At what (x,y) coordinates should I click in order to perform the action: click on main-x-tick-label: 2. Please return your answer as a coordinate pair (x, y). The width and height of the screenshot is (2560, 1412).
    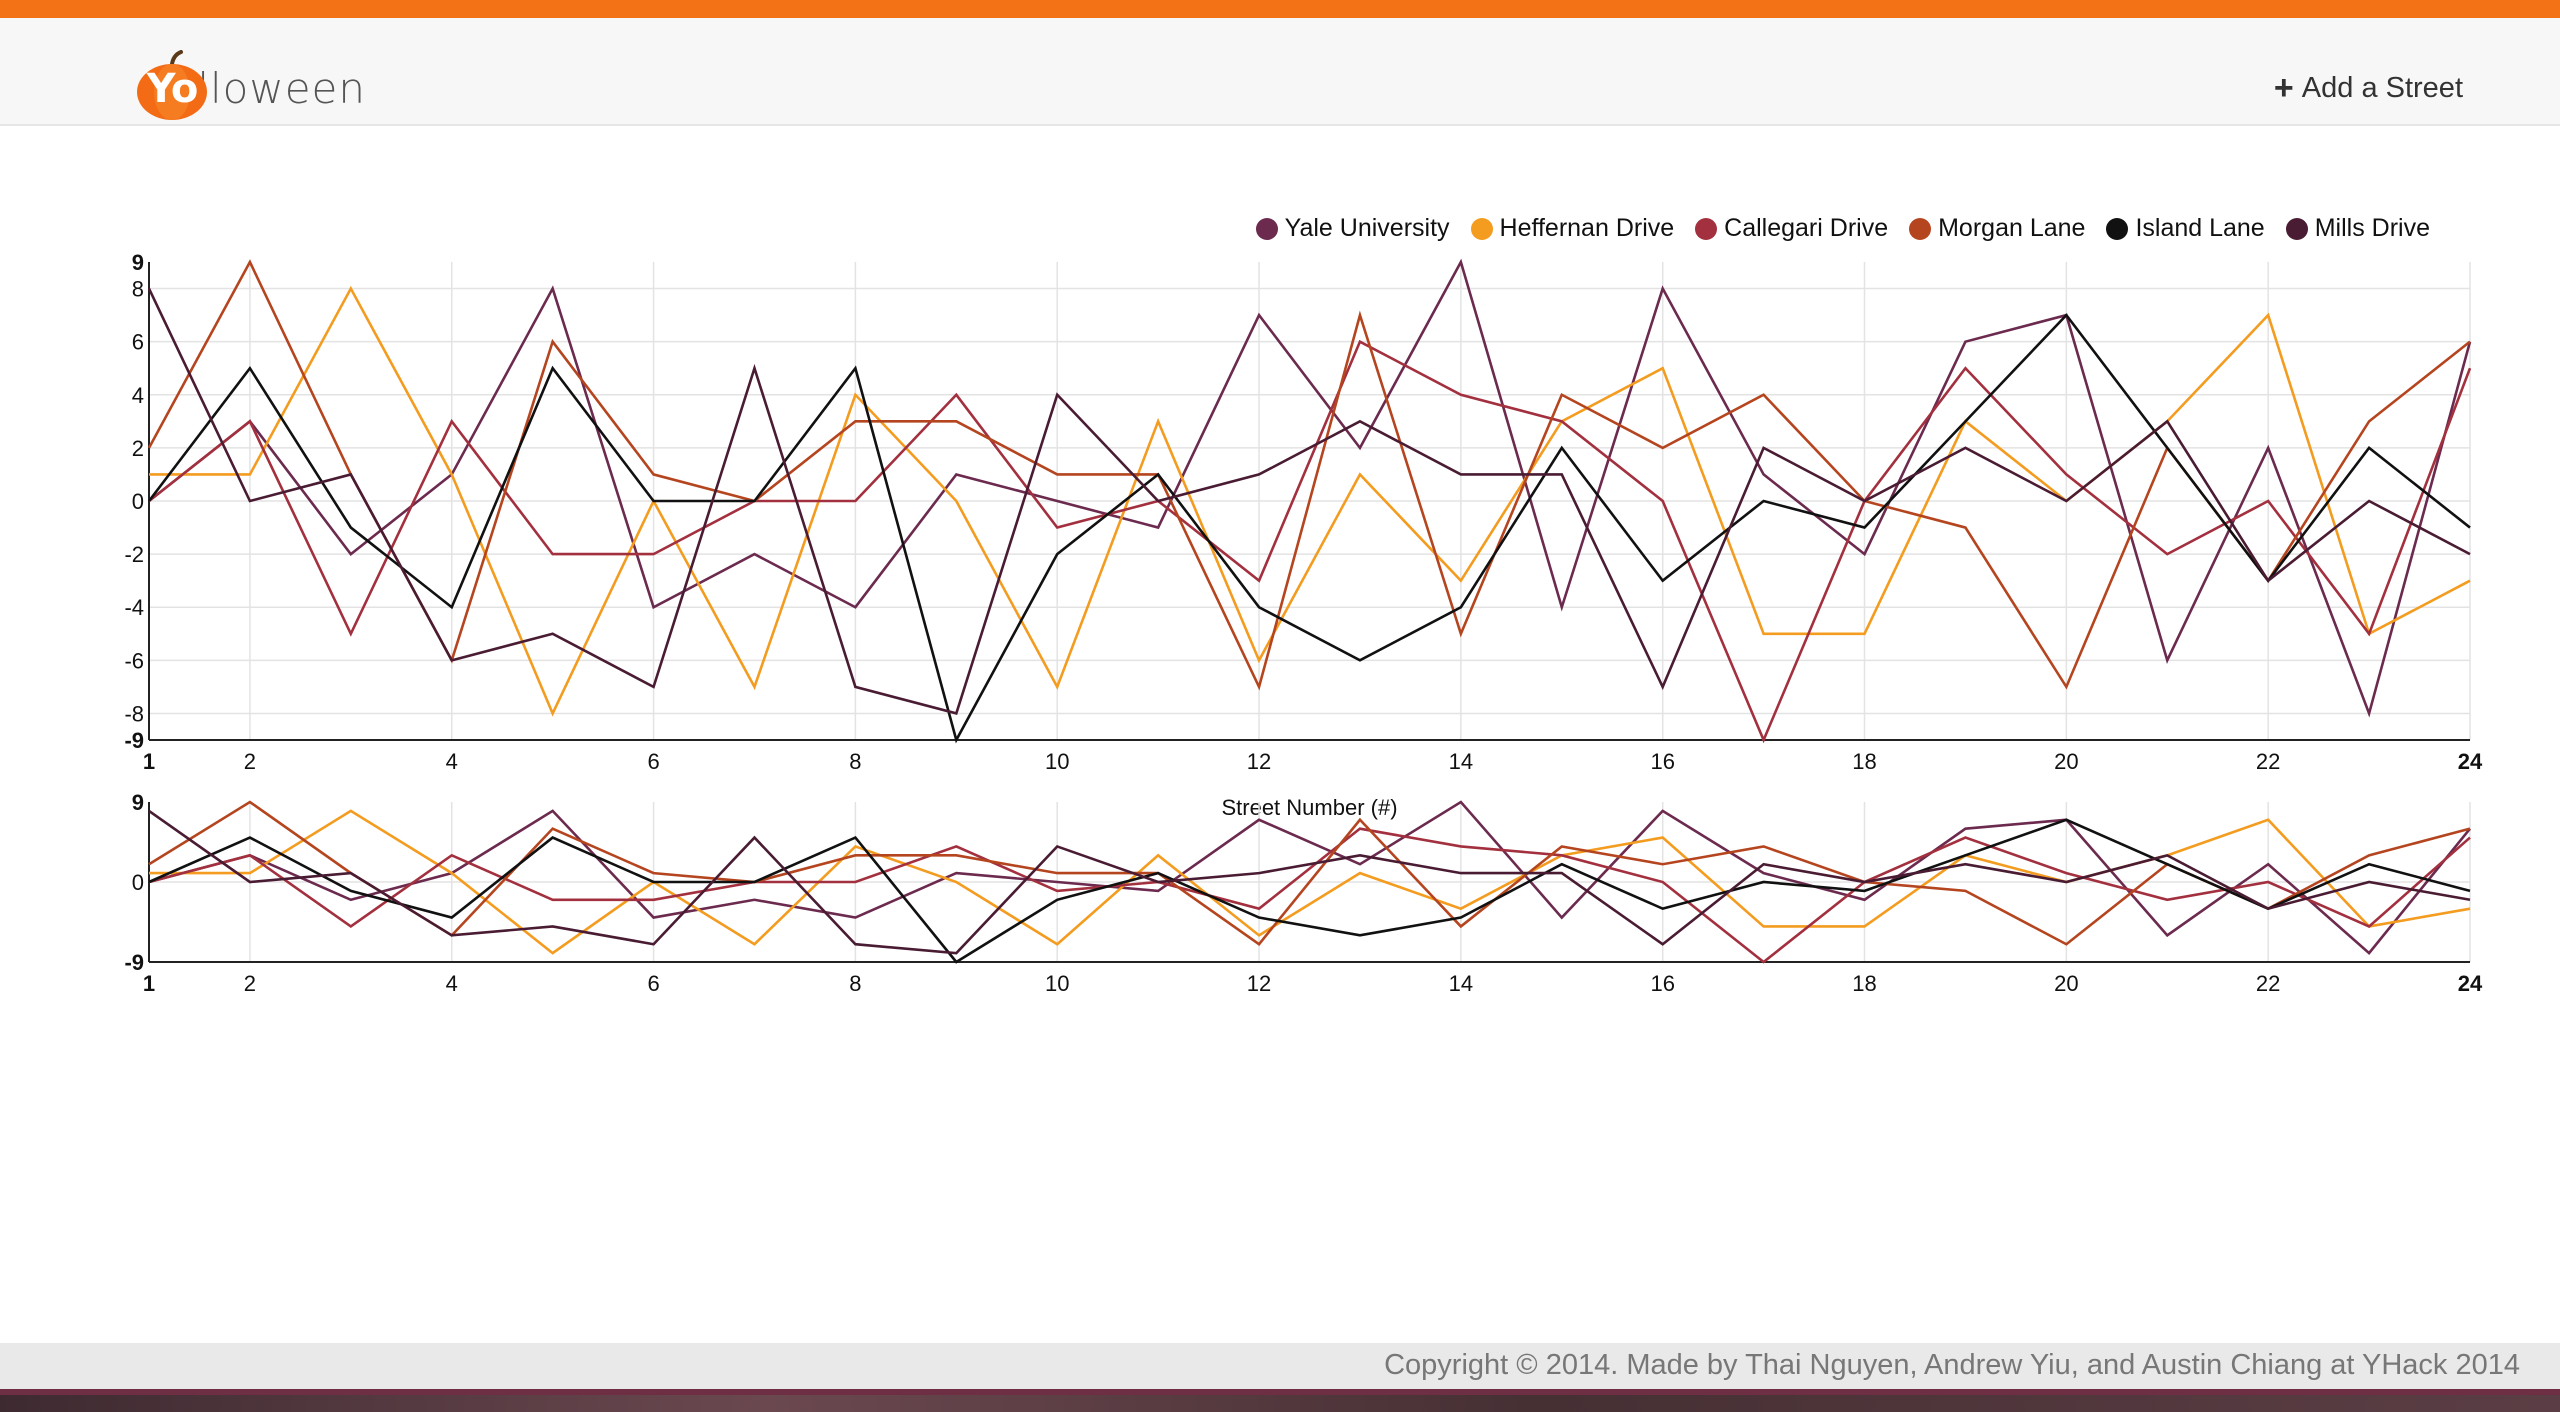
    Looking at the image, I should click on (250, 761).